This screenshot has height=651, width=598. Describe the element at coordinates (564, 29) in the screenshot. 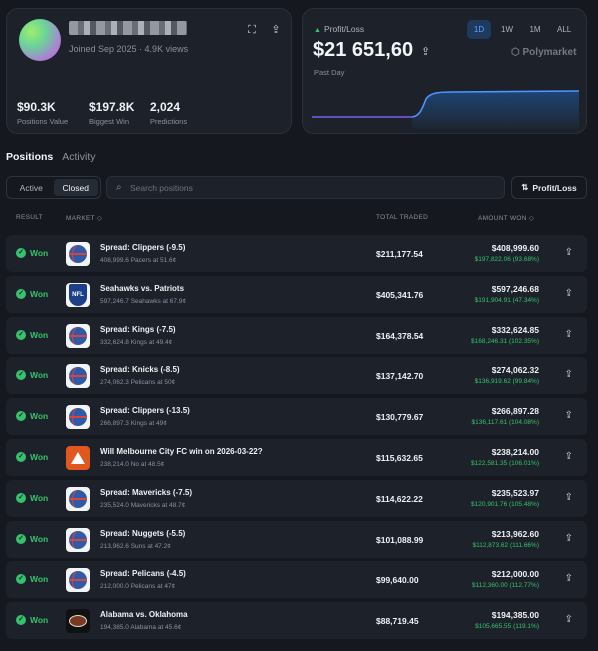

I see `range-tab-all: ALL` at that location.